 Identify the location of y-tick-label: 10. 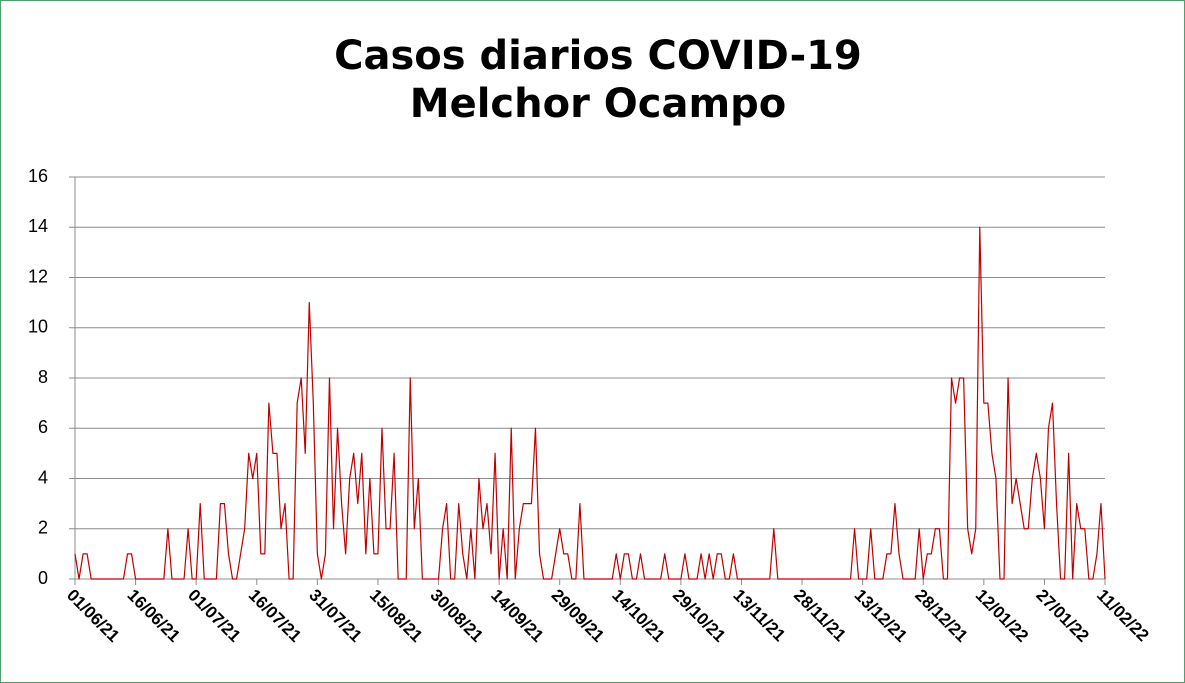
(38, 327).